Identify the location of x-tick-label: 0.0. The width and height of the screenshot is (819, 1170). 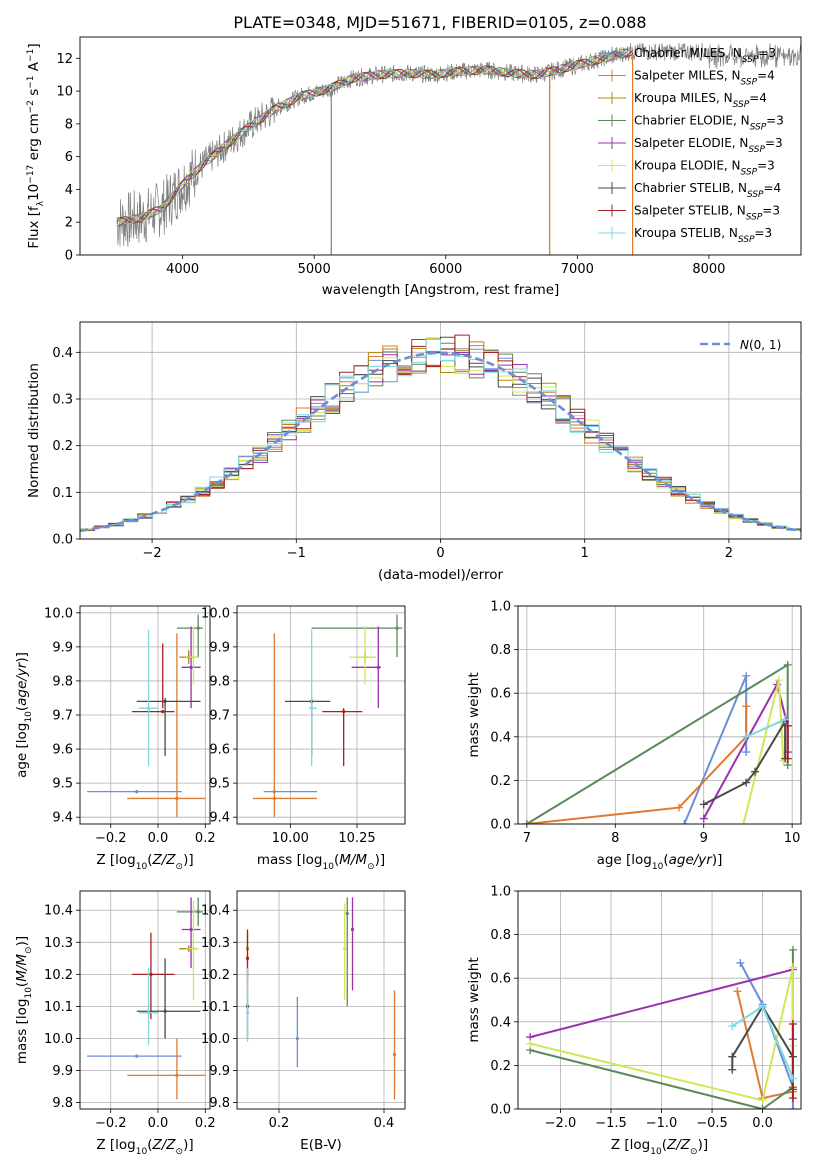
(158, 1123).